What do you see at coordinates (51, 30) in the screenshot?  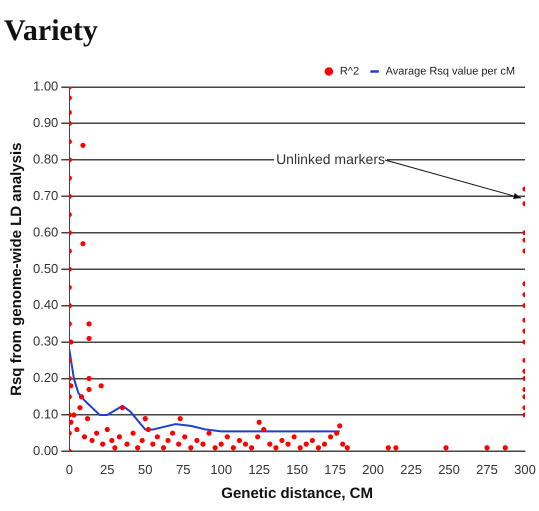 I see `chart-title: Variety` at bounding box center [51, 30].